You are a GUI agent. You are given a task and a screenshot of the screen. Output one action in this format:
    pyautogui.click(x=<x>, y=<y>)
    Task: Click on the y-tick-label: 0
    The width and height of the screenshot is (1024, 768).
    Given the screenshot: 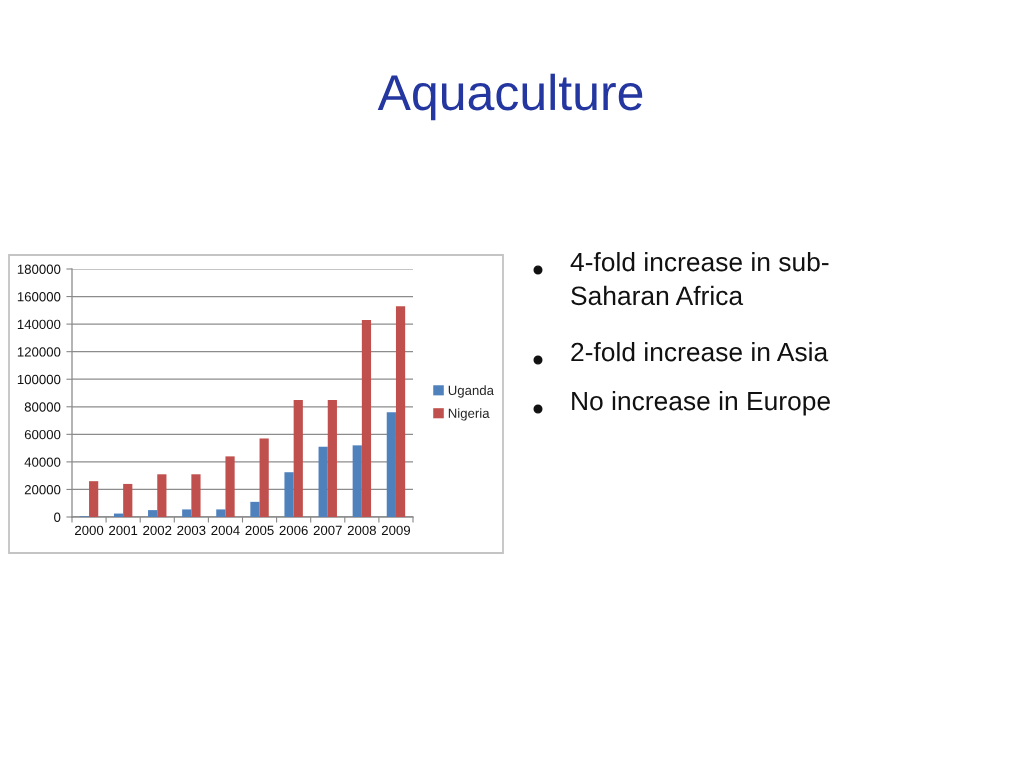 What is the action you would take?
    pyautogui.click(x=57, y=517)
    